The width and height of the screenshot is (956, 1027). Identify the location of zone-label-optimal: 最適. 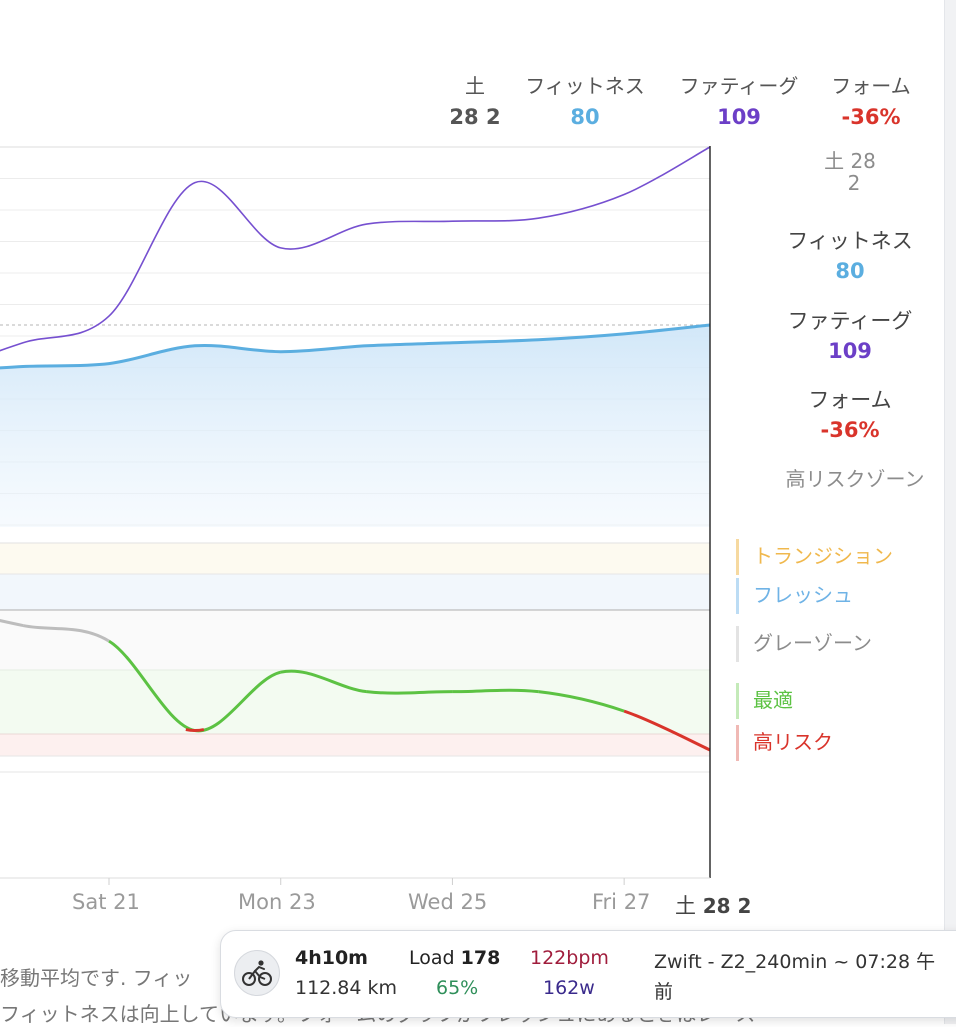
(764, 701).